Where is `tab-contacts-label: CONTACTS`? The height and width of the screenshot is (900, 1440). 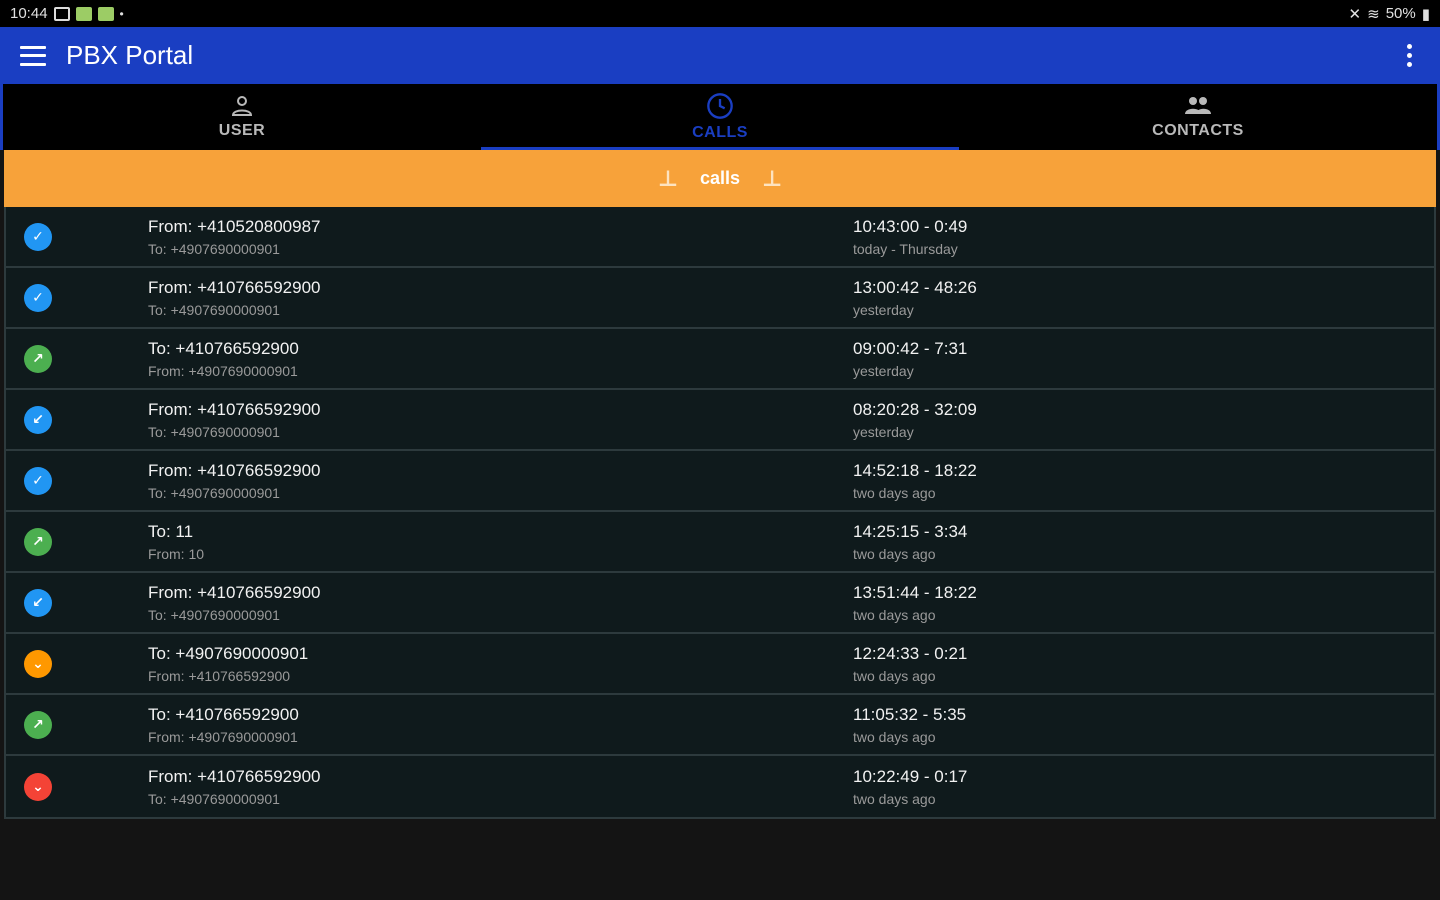
tab-contacts-label: CONTACTS is located at coordinates (1198, 130).